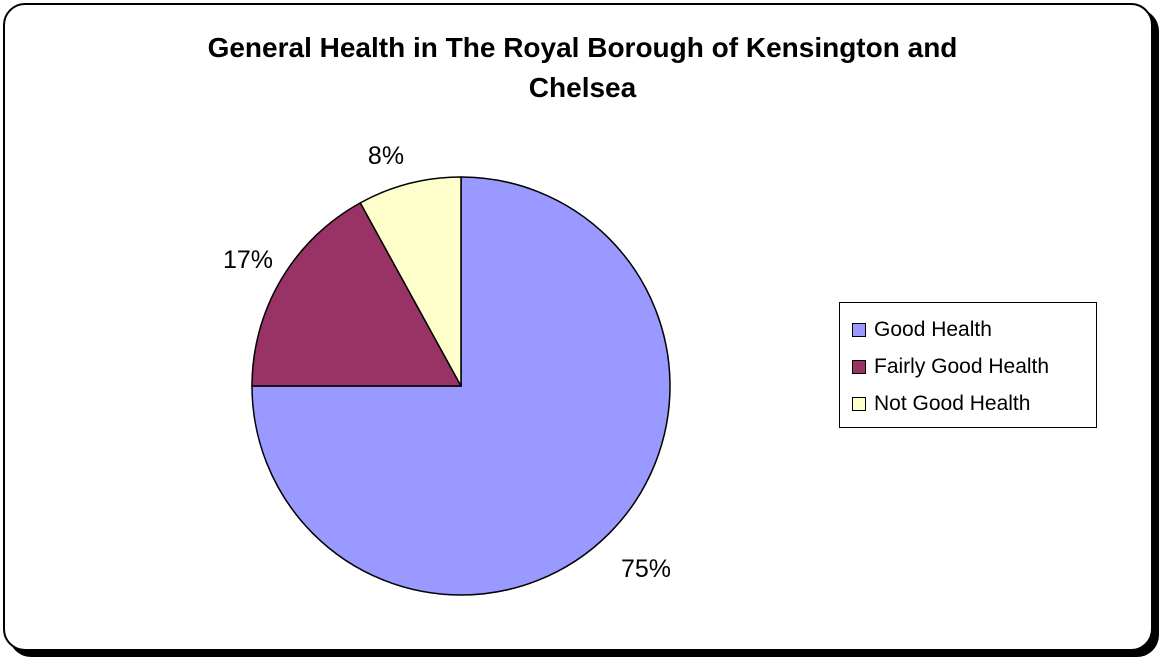 Image resolution: width=1165 pixels, height=661 pixels. I want to click on legend-item: Fairly Good Health, so click(974, 366).